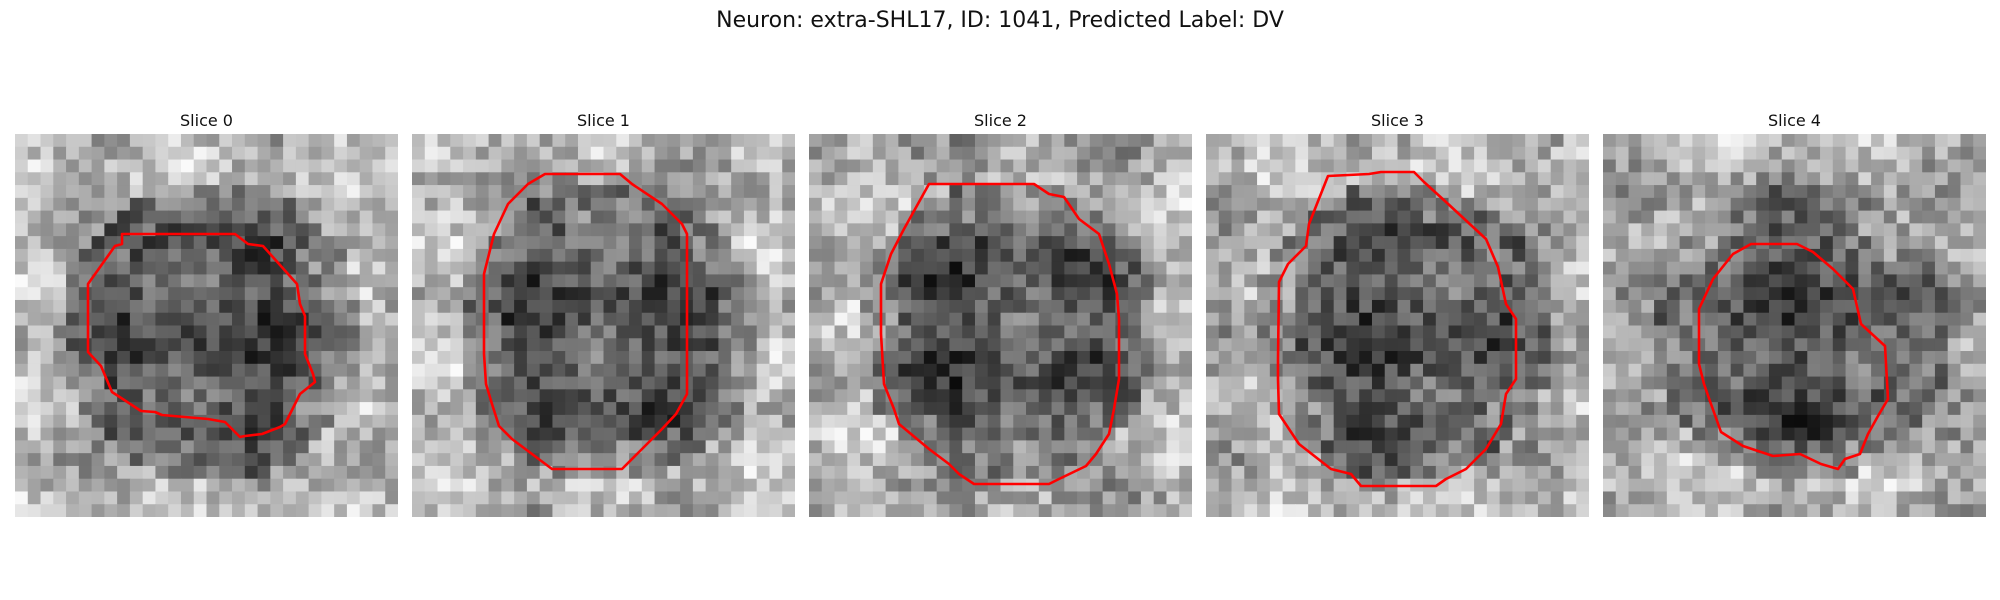 The width and height of the screenshot is (2000, 600). I want to click on slice-title: Slice 0, so click(206, 121).